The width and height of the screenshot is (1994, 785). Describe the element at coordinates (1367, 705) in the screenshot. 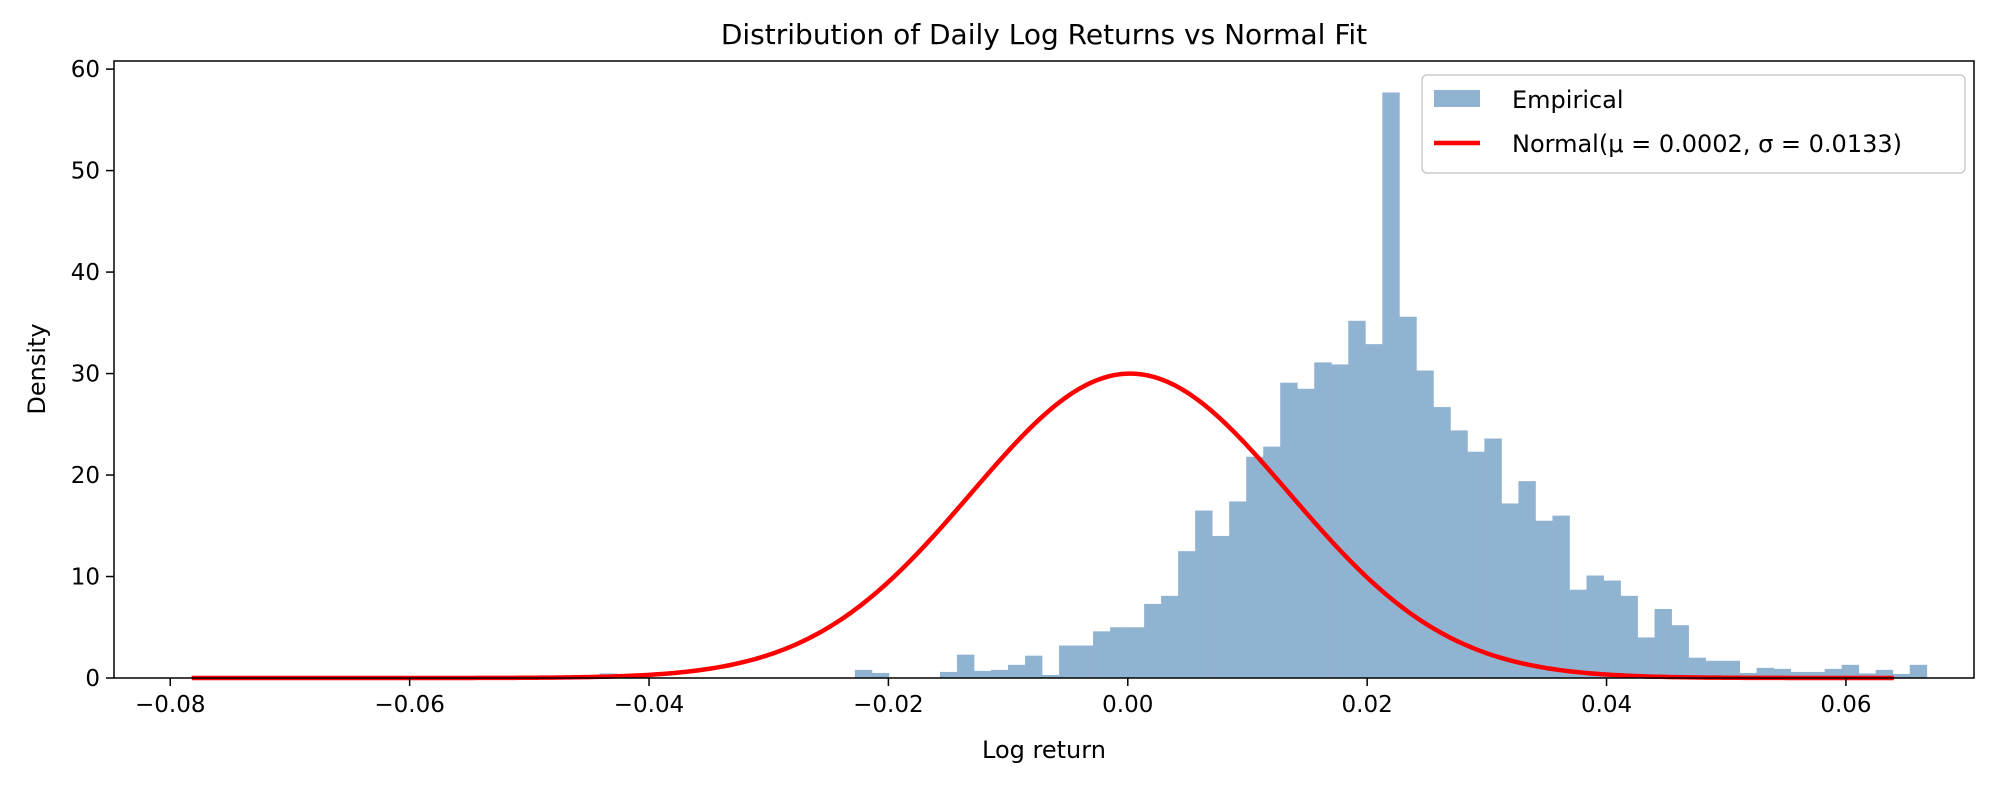

I see `x-tick-label: 0.02` at that location.